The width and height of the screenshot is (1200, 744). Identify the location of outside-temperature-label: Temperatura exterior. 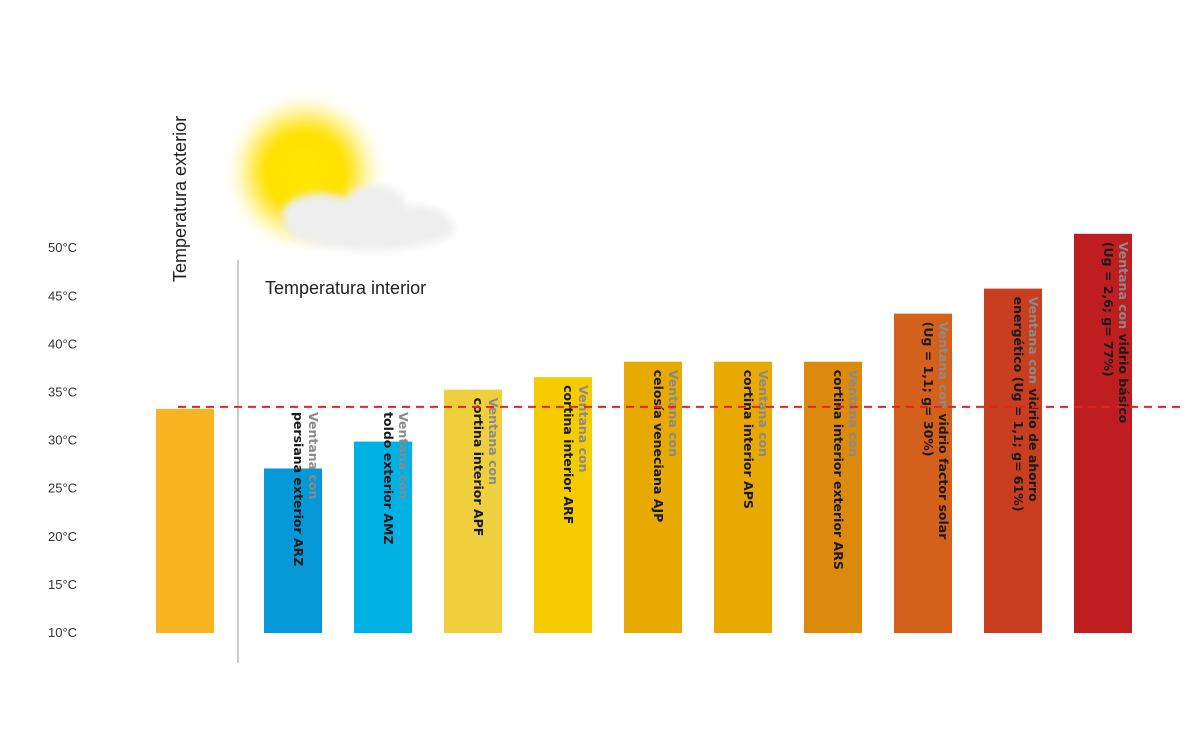
(180, 199).